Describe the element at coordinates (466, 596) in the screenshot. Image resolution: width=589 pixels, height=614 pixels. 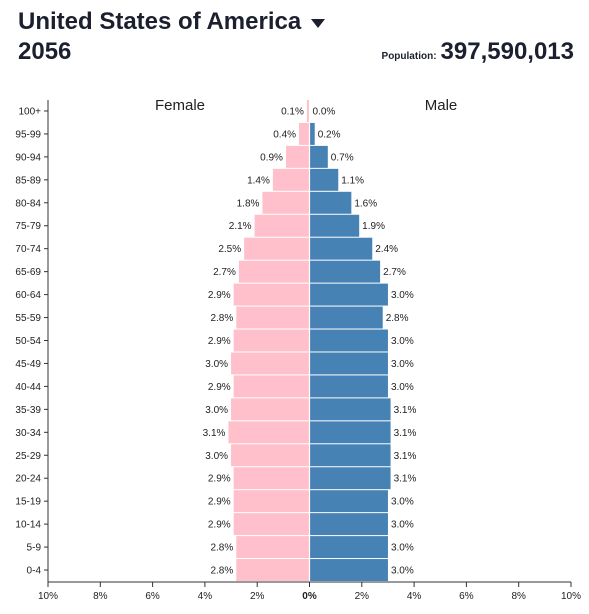
I see `x-tick-label: 6%` at that location.